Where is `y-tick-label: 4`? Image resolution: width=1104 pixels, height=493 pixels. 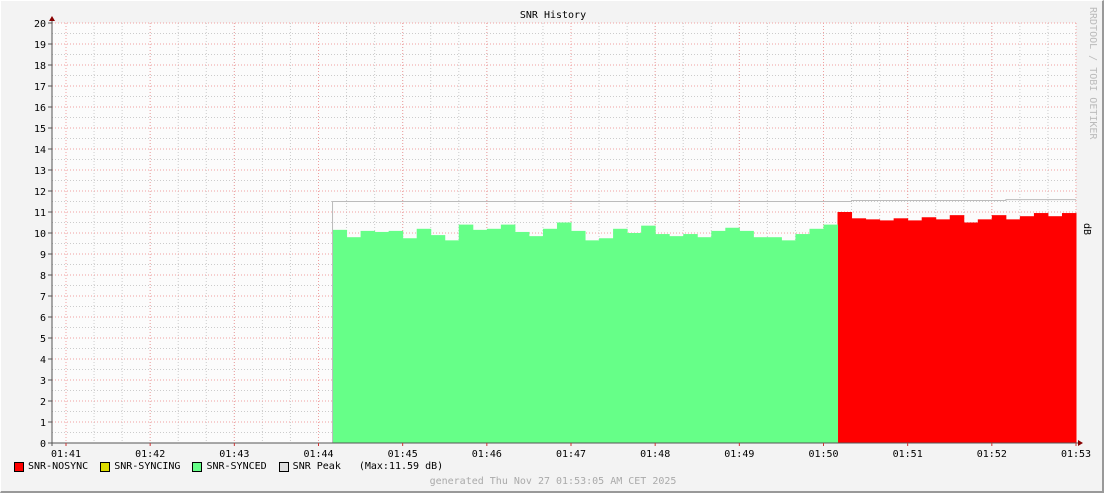
y-tick-label: 4 is located at coordinates (43, 360).